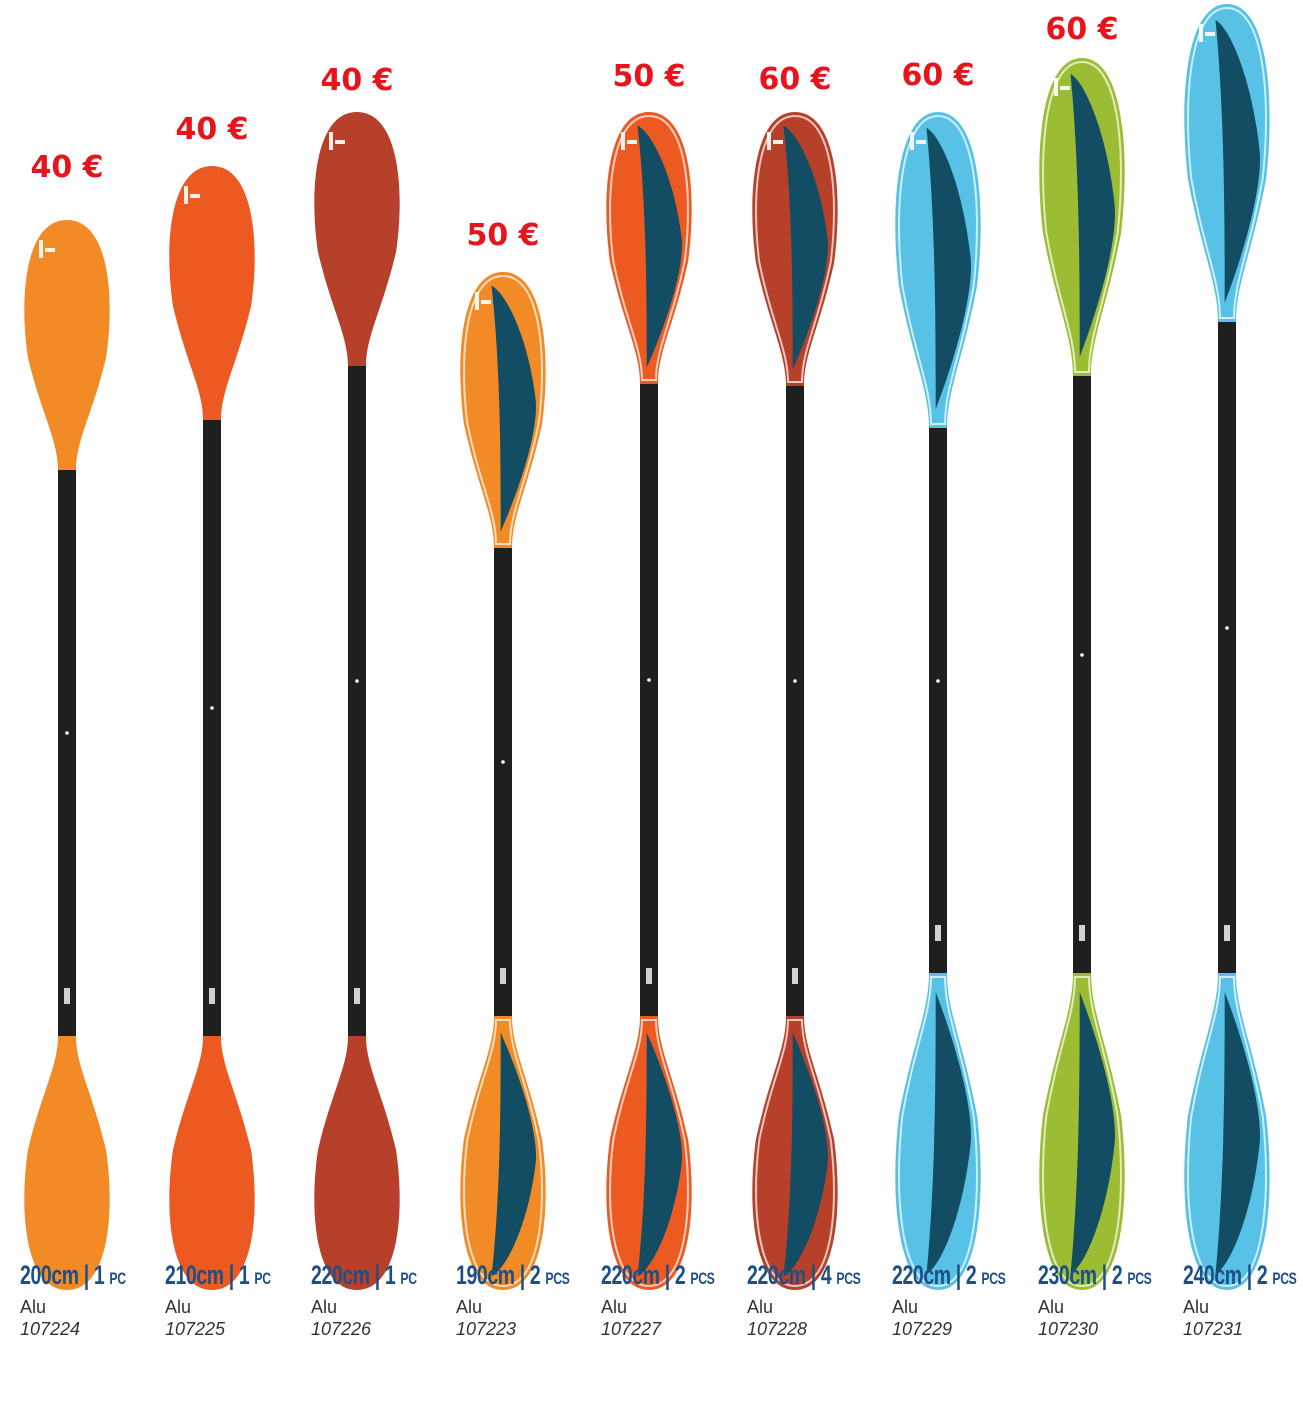 The height and width of the screenshot is (1402, 1303). Describe the element at coordinates (384, 1299) in the screenshot. I see `product-caption: 220cm | 1 PC Alu 107226` at that location.